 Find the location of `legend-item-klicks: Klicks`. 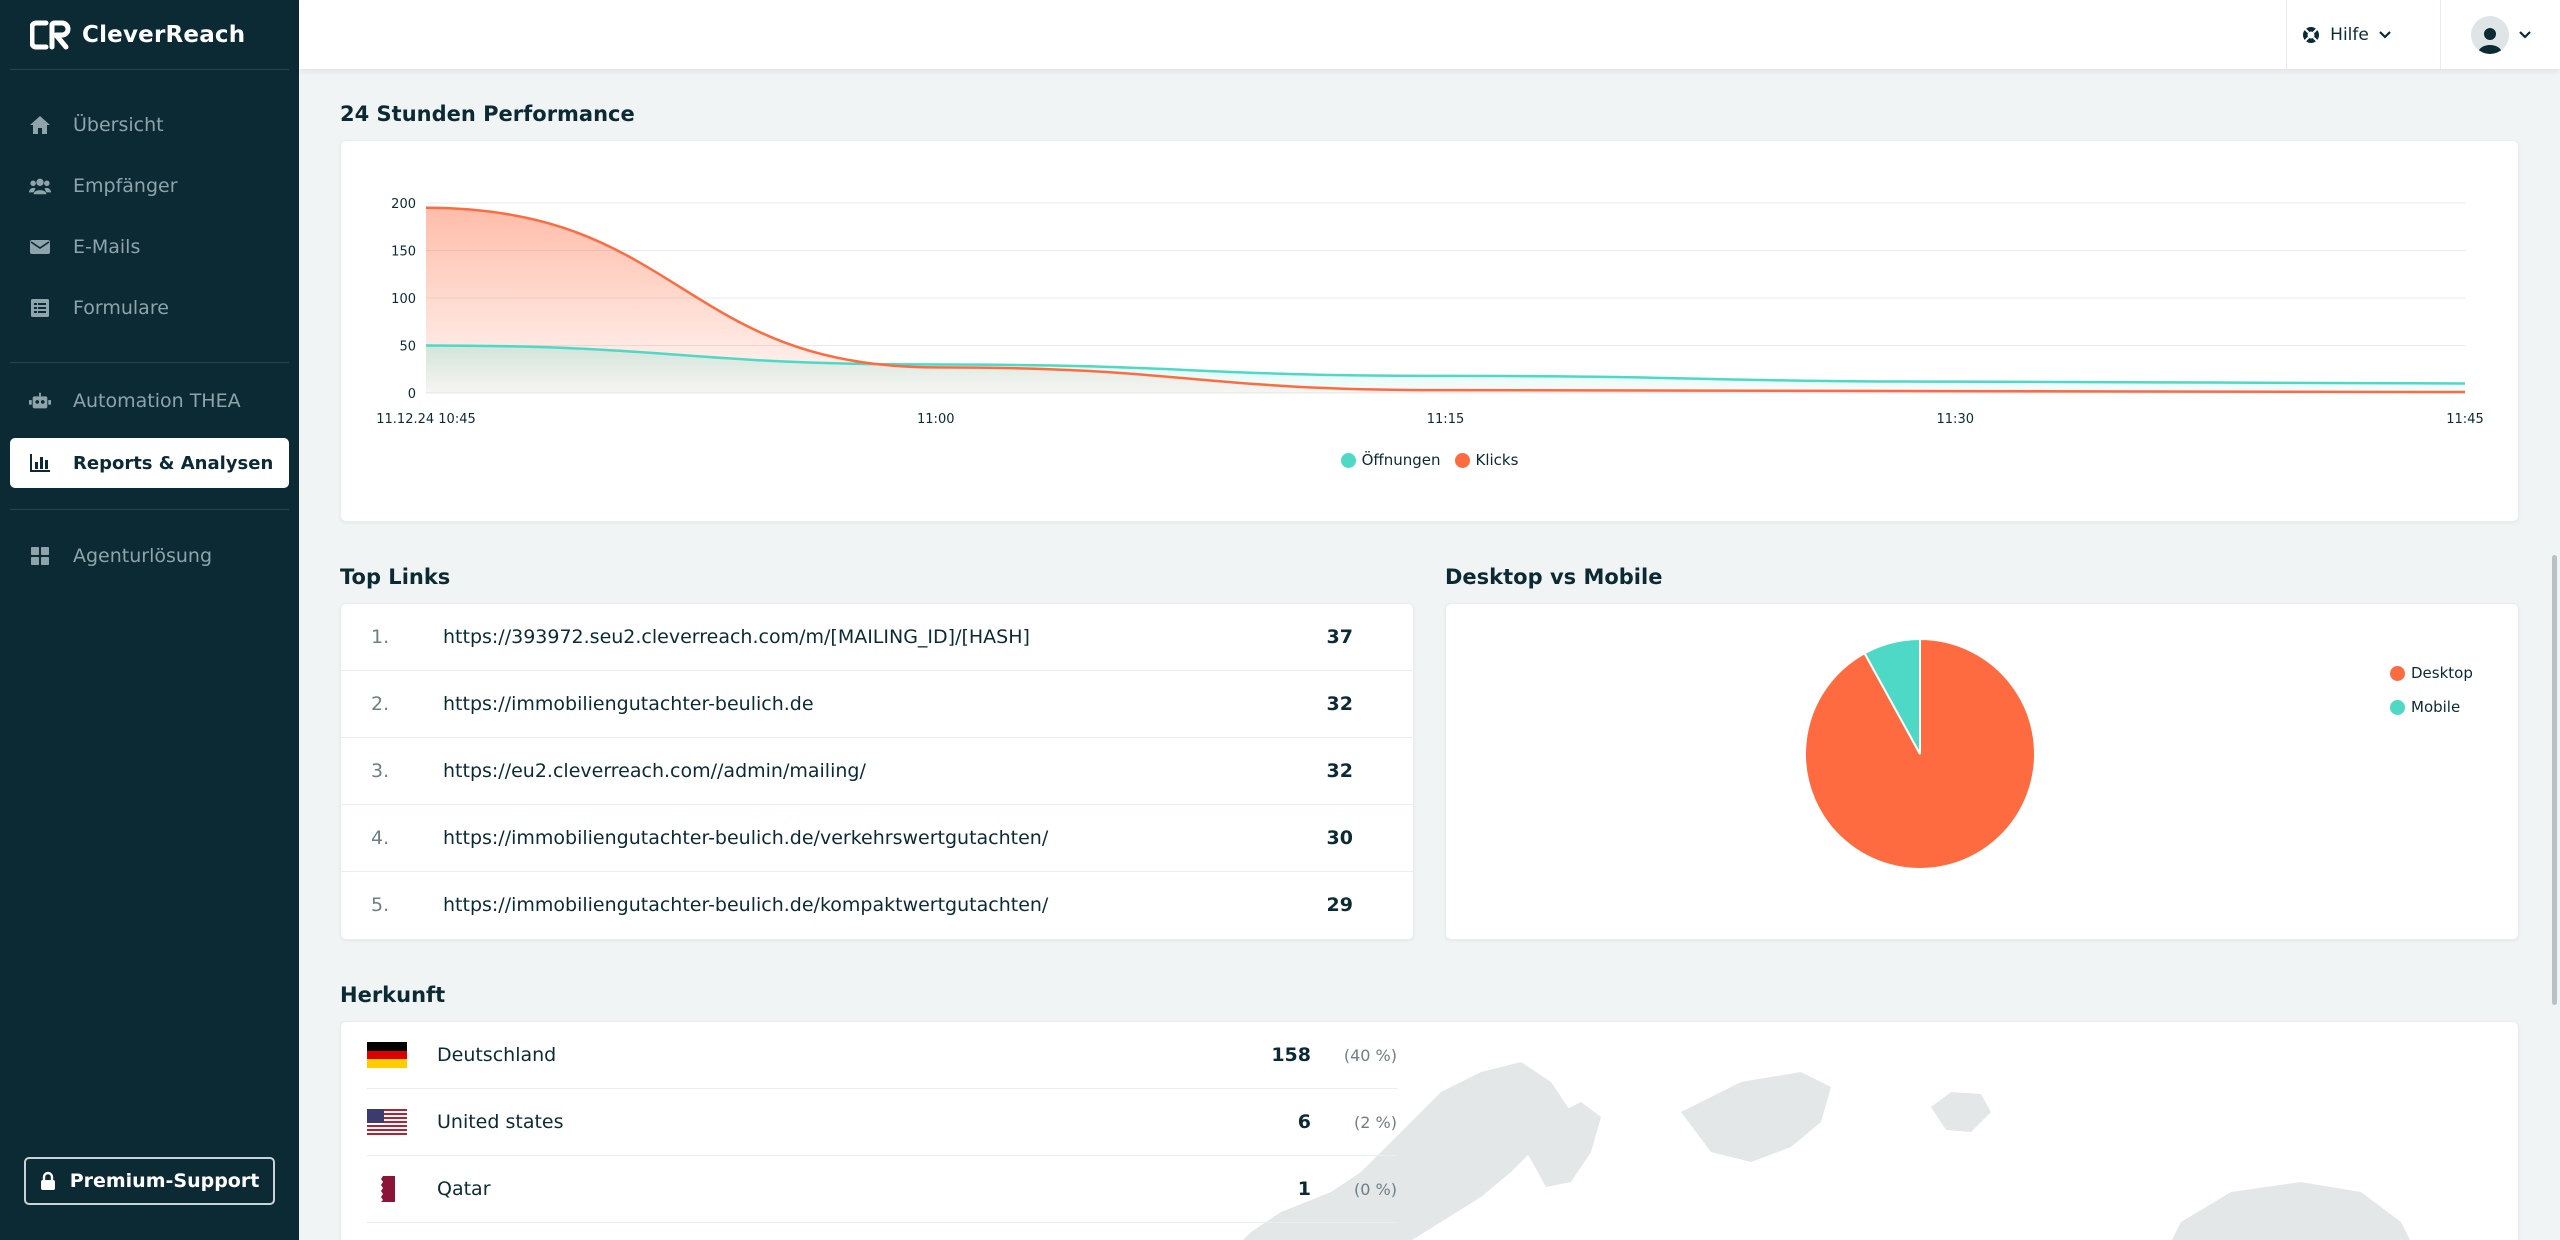

legend-item-klicks: Klicks is located at coordinates (1486, 460).